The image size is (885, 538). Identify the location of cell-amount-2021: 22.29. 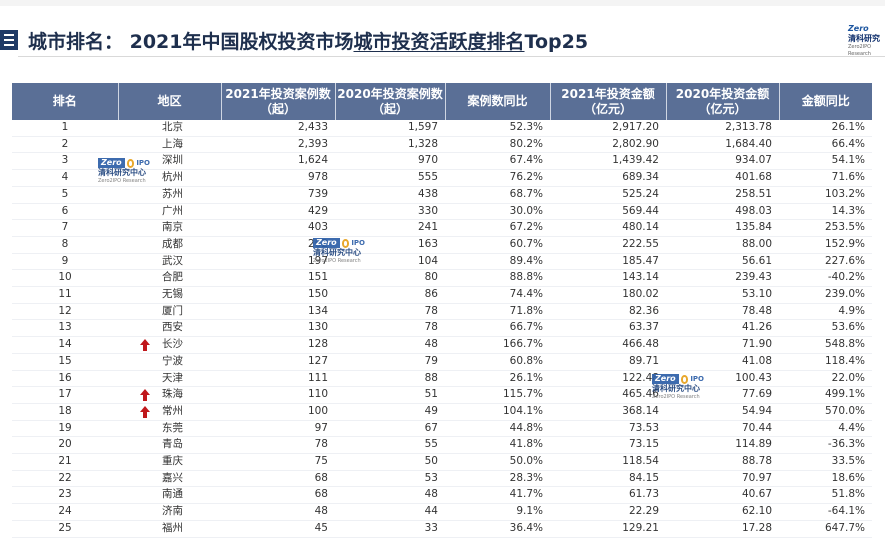
(643, 511).